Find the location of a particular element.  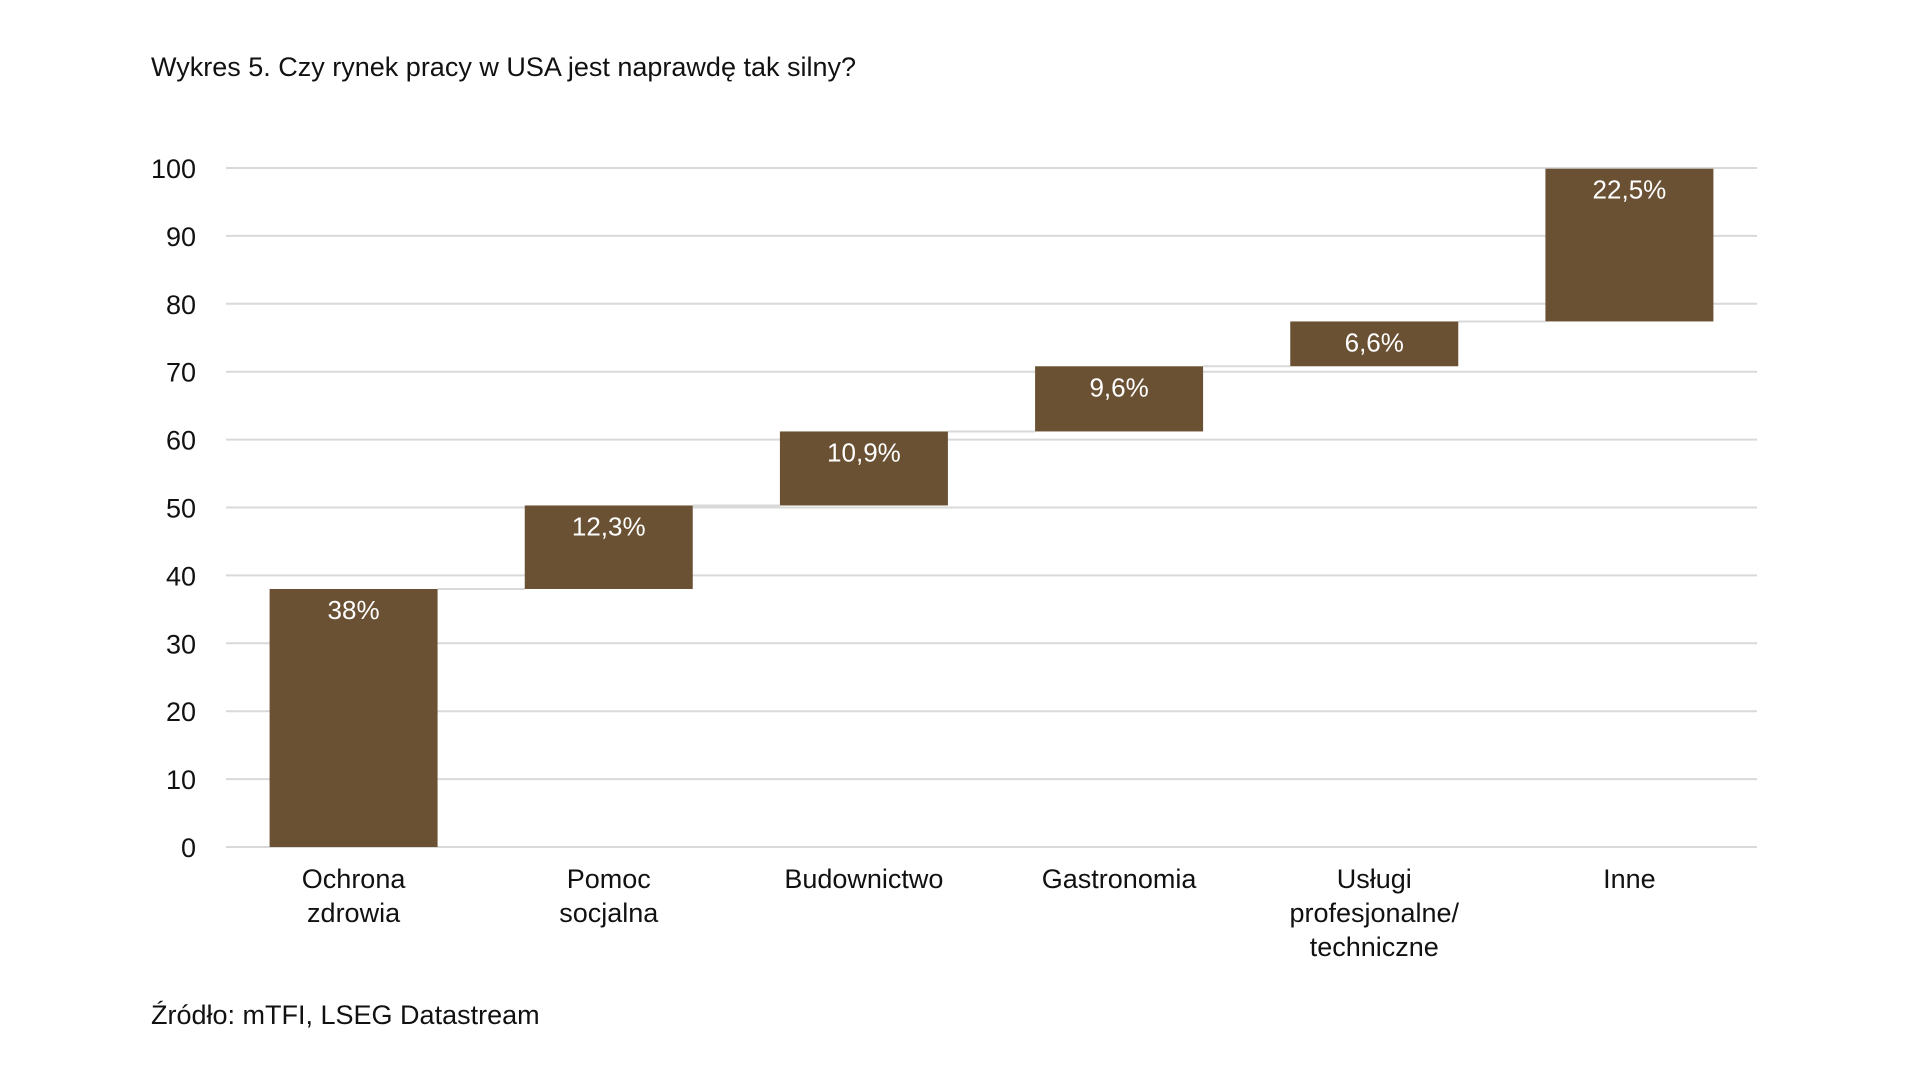

x-tick-label: Gastronomia is located at coordinates (1120, 879).